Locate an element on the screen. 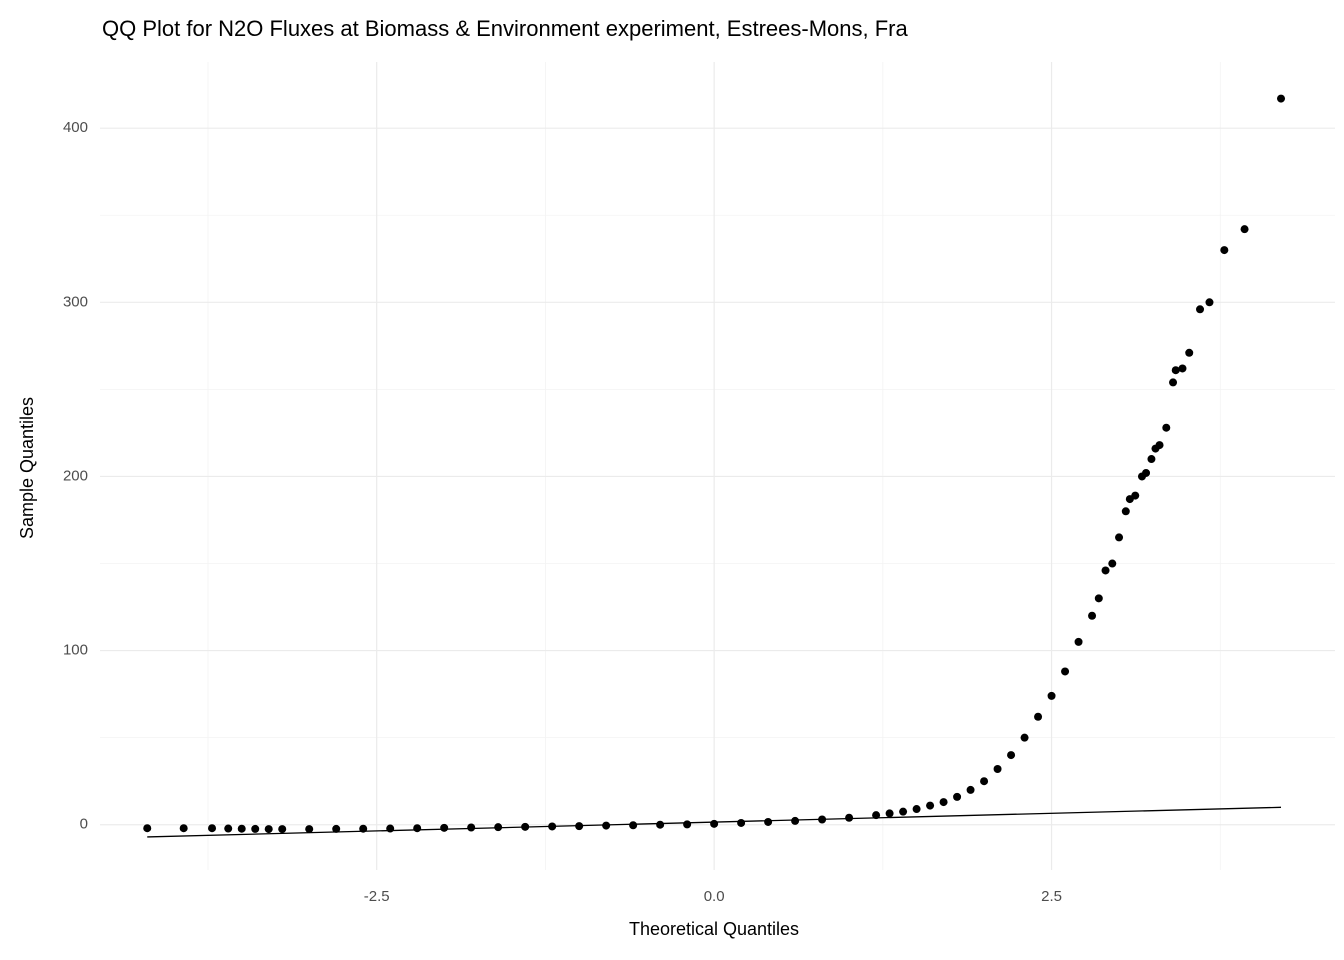  y-axis-title: Sample Quantiles is located at coordinates (27, 468).